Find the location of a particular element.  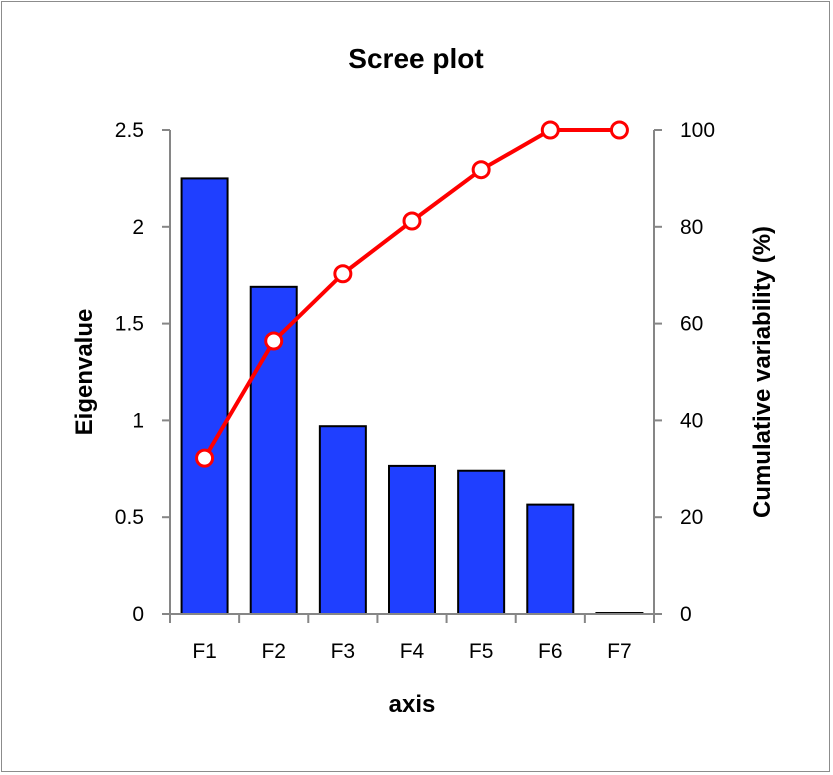

y2-tick-label: 100 is located at coordinates (697, 130).